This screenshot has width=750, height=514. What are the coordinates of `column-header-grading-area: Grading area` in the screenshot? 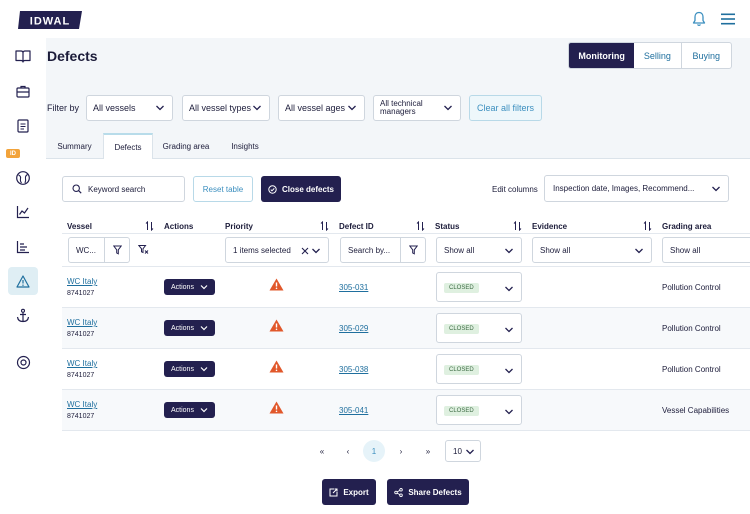 It's located at (687, 226).